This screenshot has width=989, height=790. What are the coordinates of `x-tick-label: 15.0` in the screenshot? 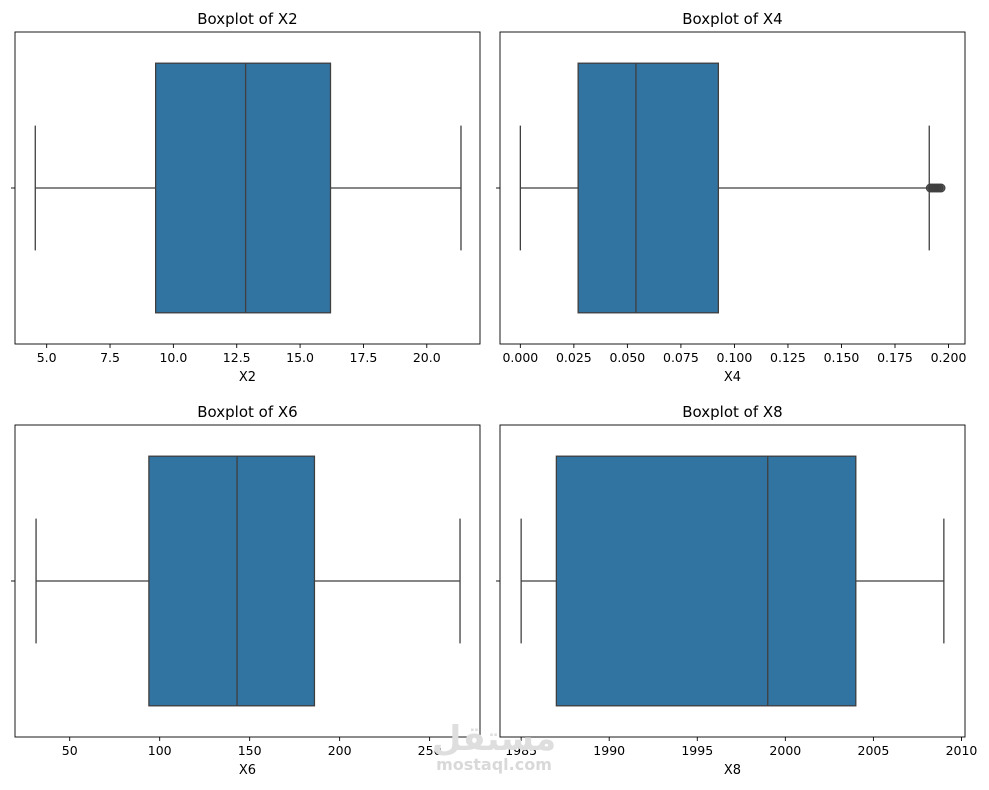 It's located at (300, 357).